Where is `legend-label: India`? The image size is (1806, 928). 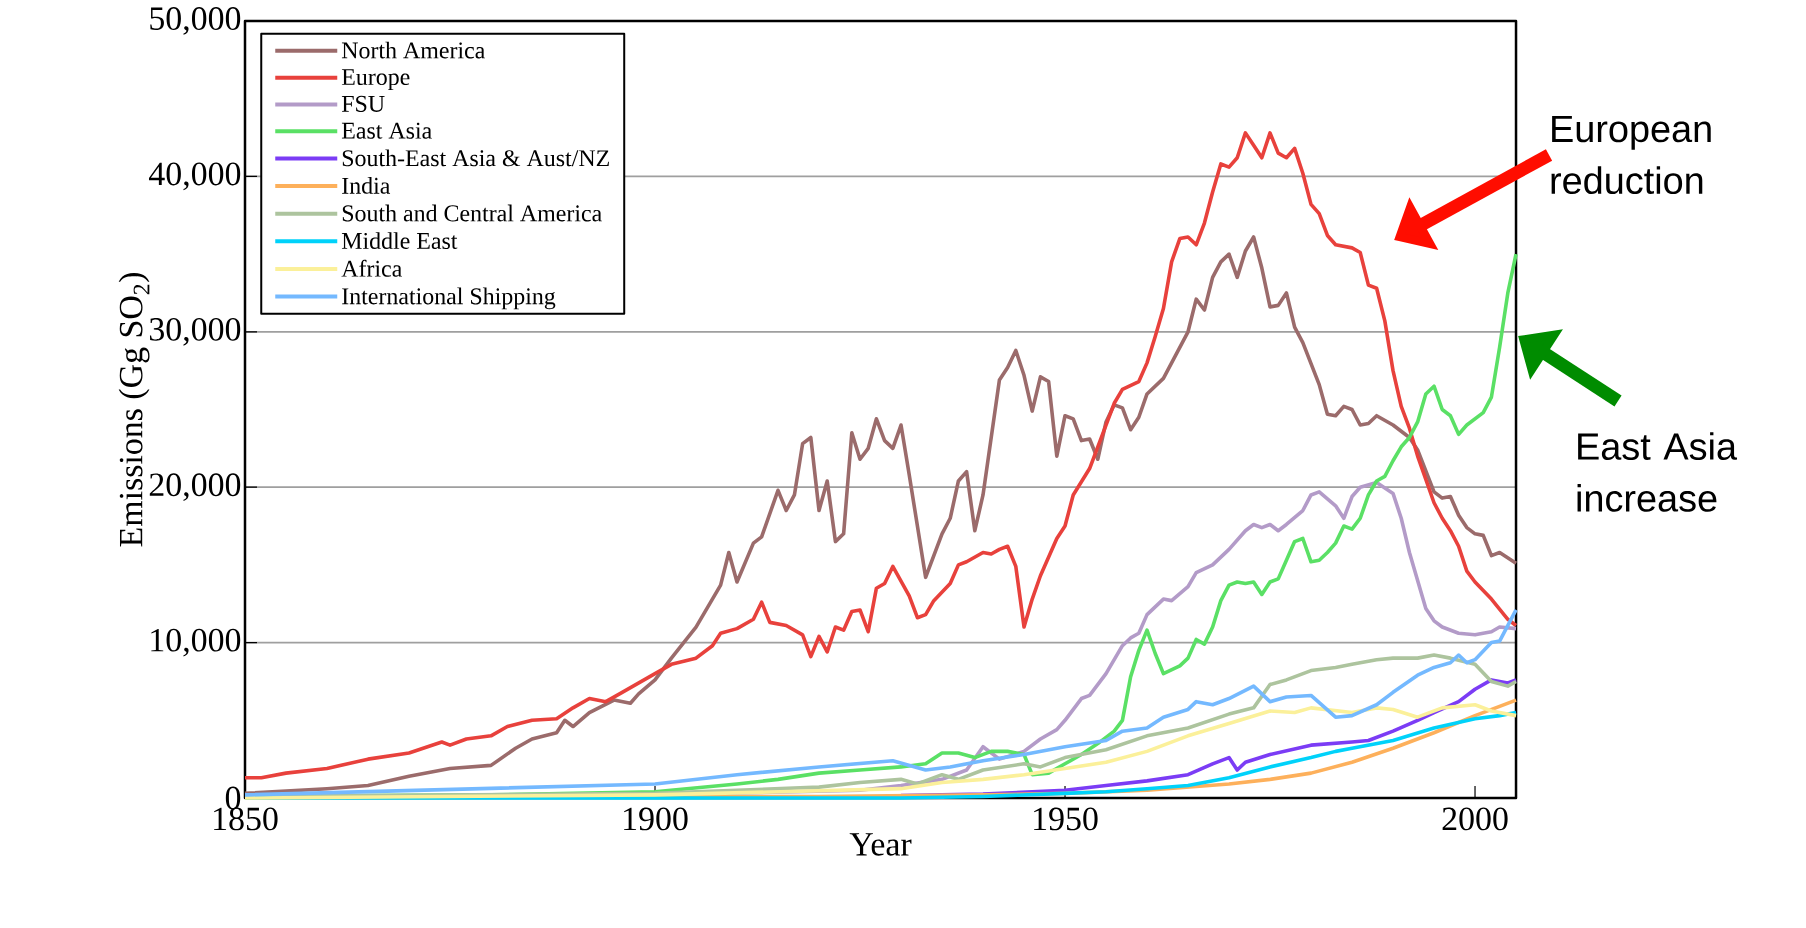
legend-label: India is located at coordinates (366, 185).